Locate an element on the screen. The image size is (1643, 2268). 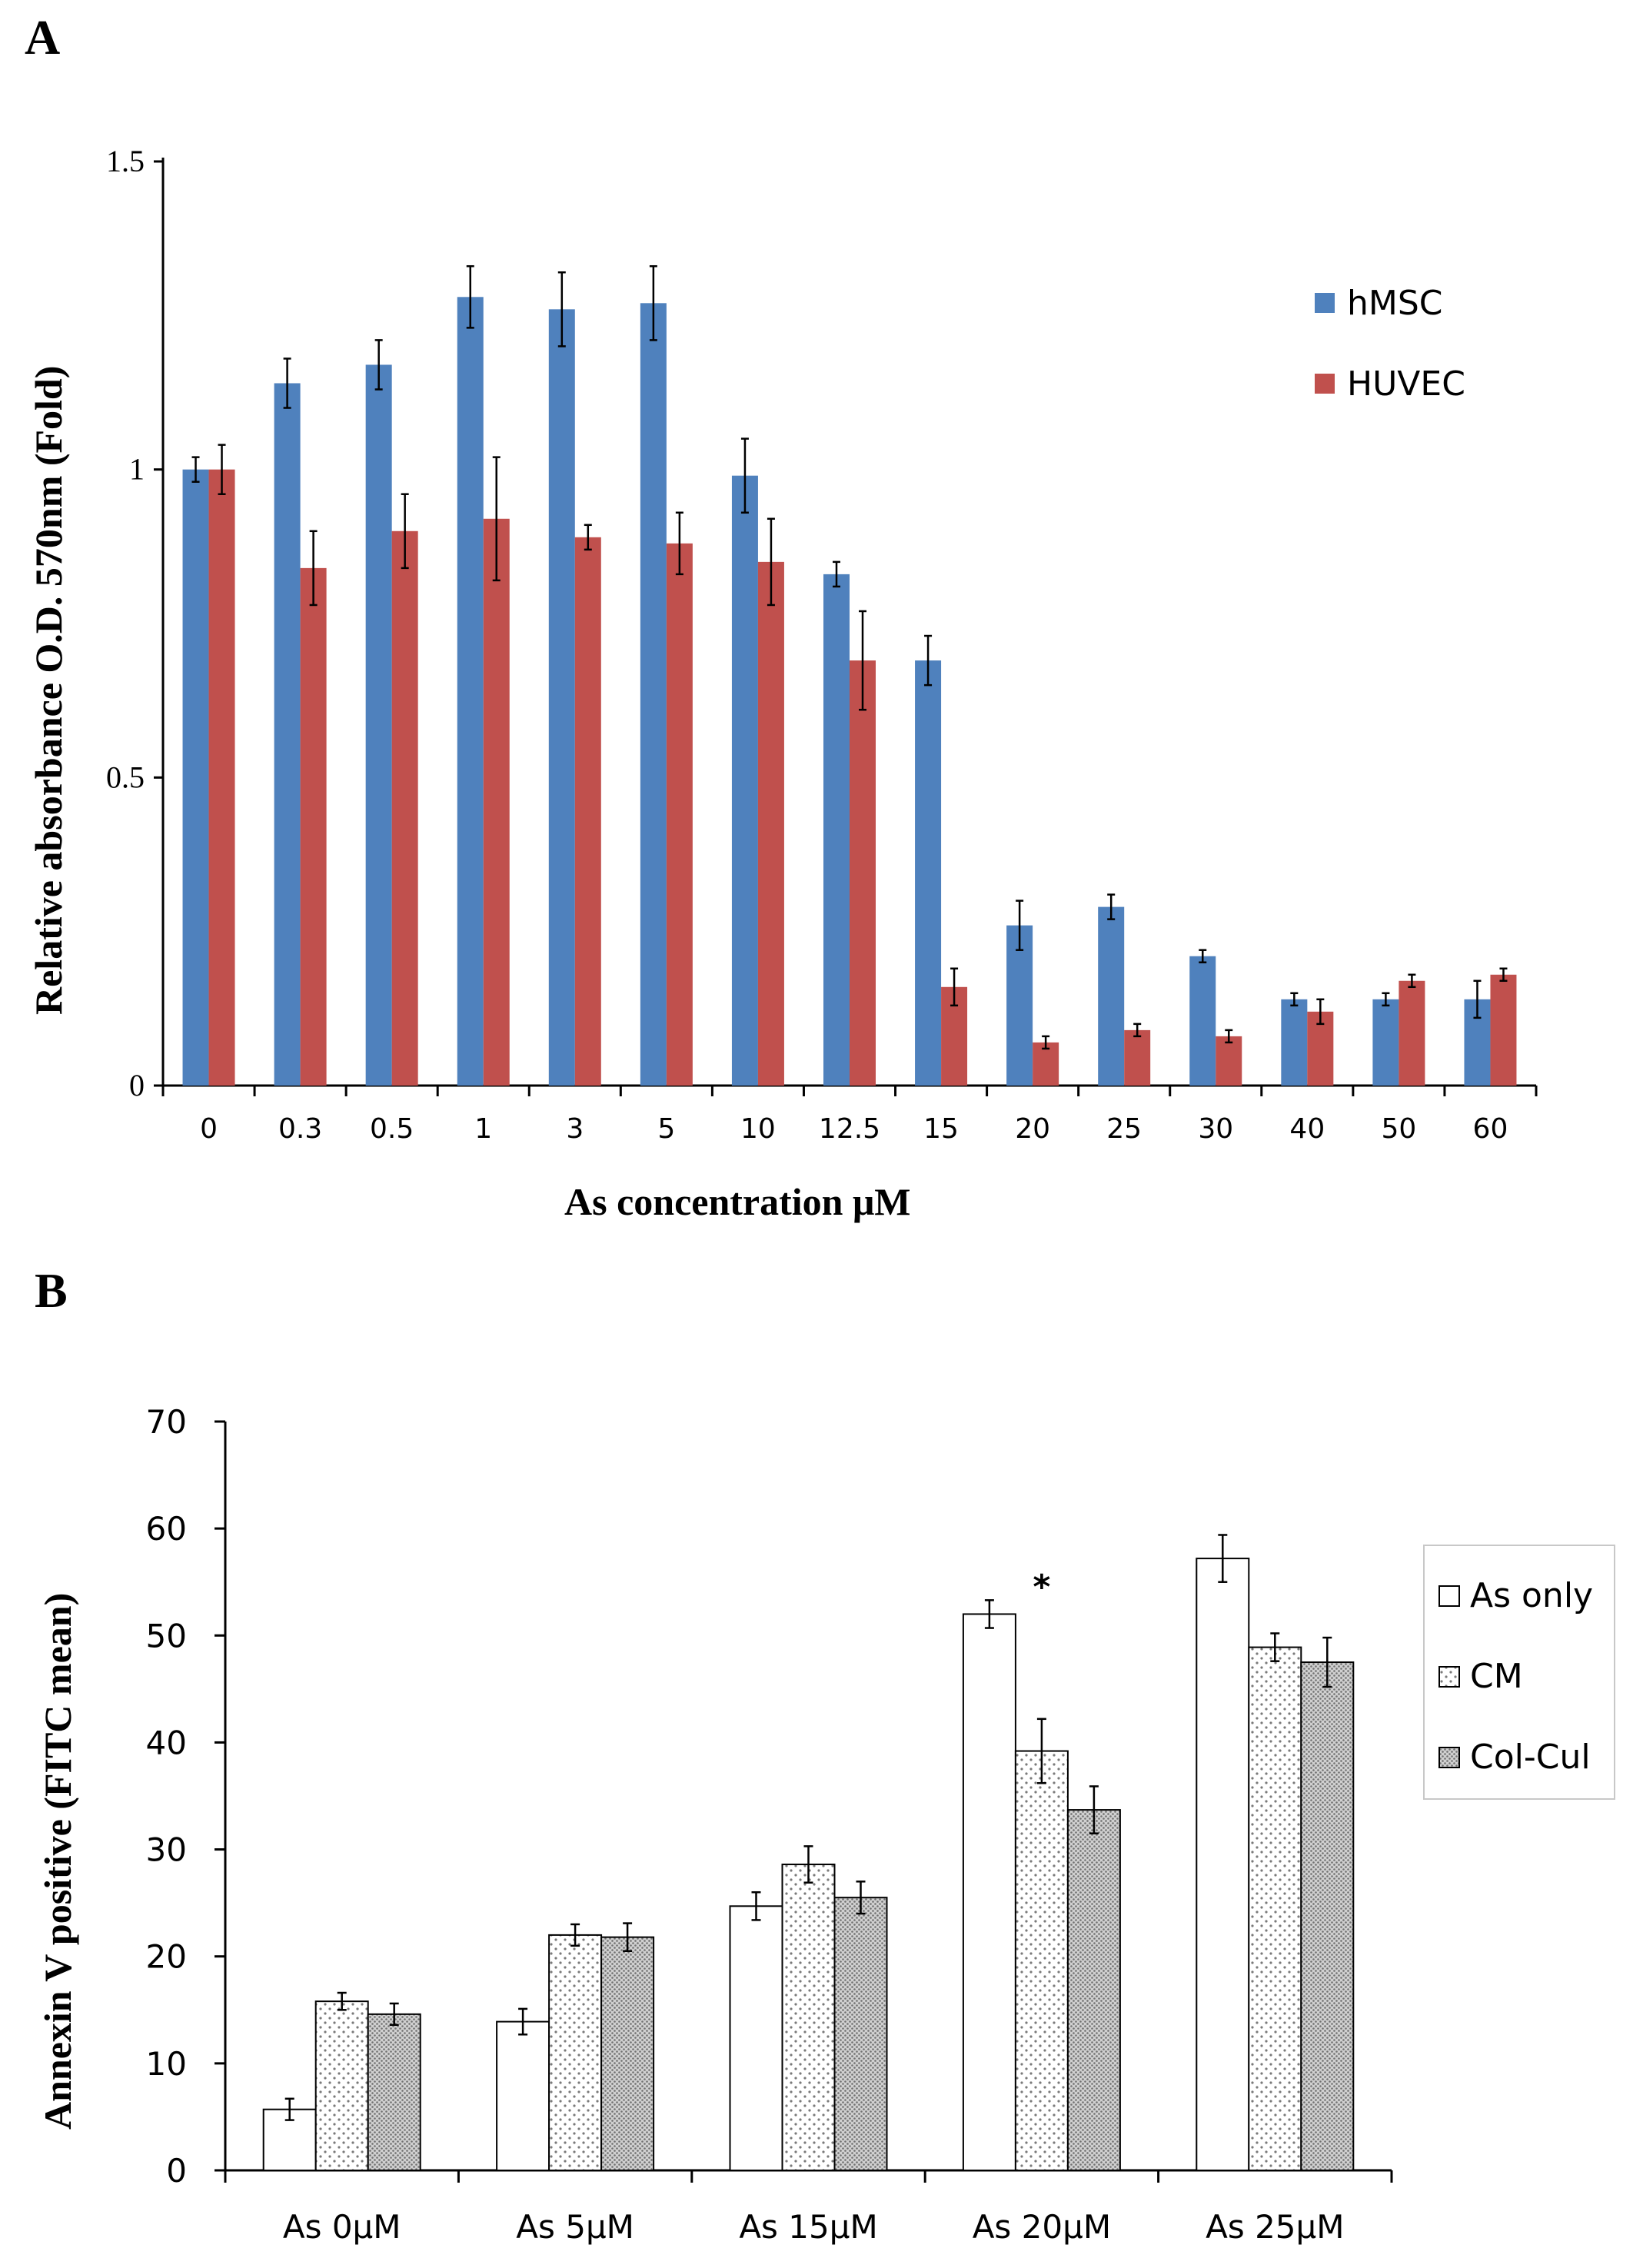
y-tick-label: 20 is located at coordinates (166, 1957).